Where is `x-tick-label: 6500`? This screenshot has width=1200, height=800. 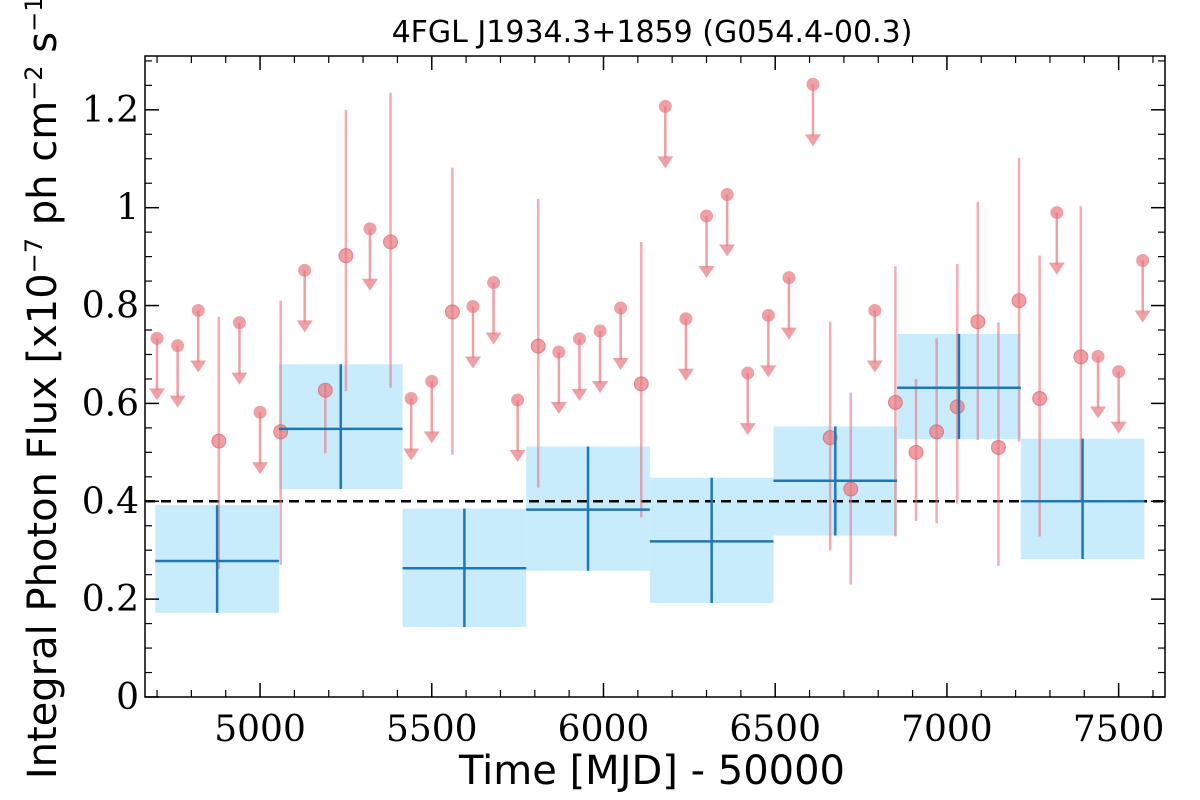
x-tick-label: 6500 is located at coordinates (775, 729).